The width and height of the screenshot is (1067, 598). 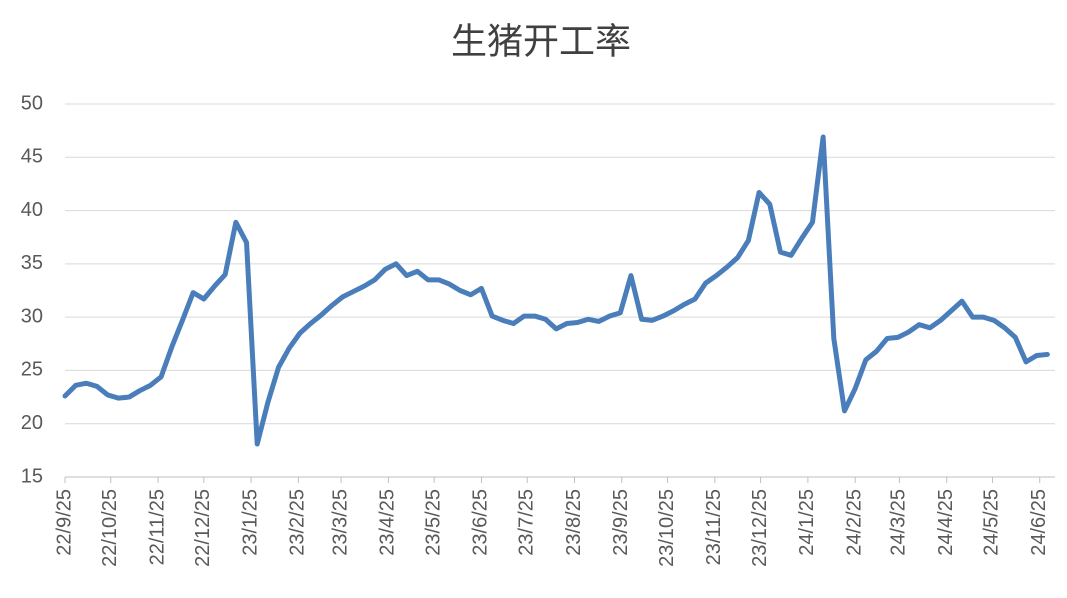 I want to click on y-tick-label: 35, so click(x=32, y=263).